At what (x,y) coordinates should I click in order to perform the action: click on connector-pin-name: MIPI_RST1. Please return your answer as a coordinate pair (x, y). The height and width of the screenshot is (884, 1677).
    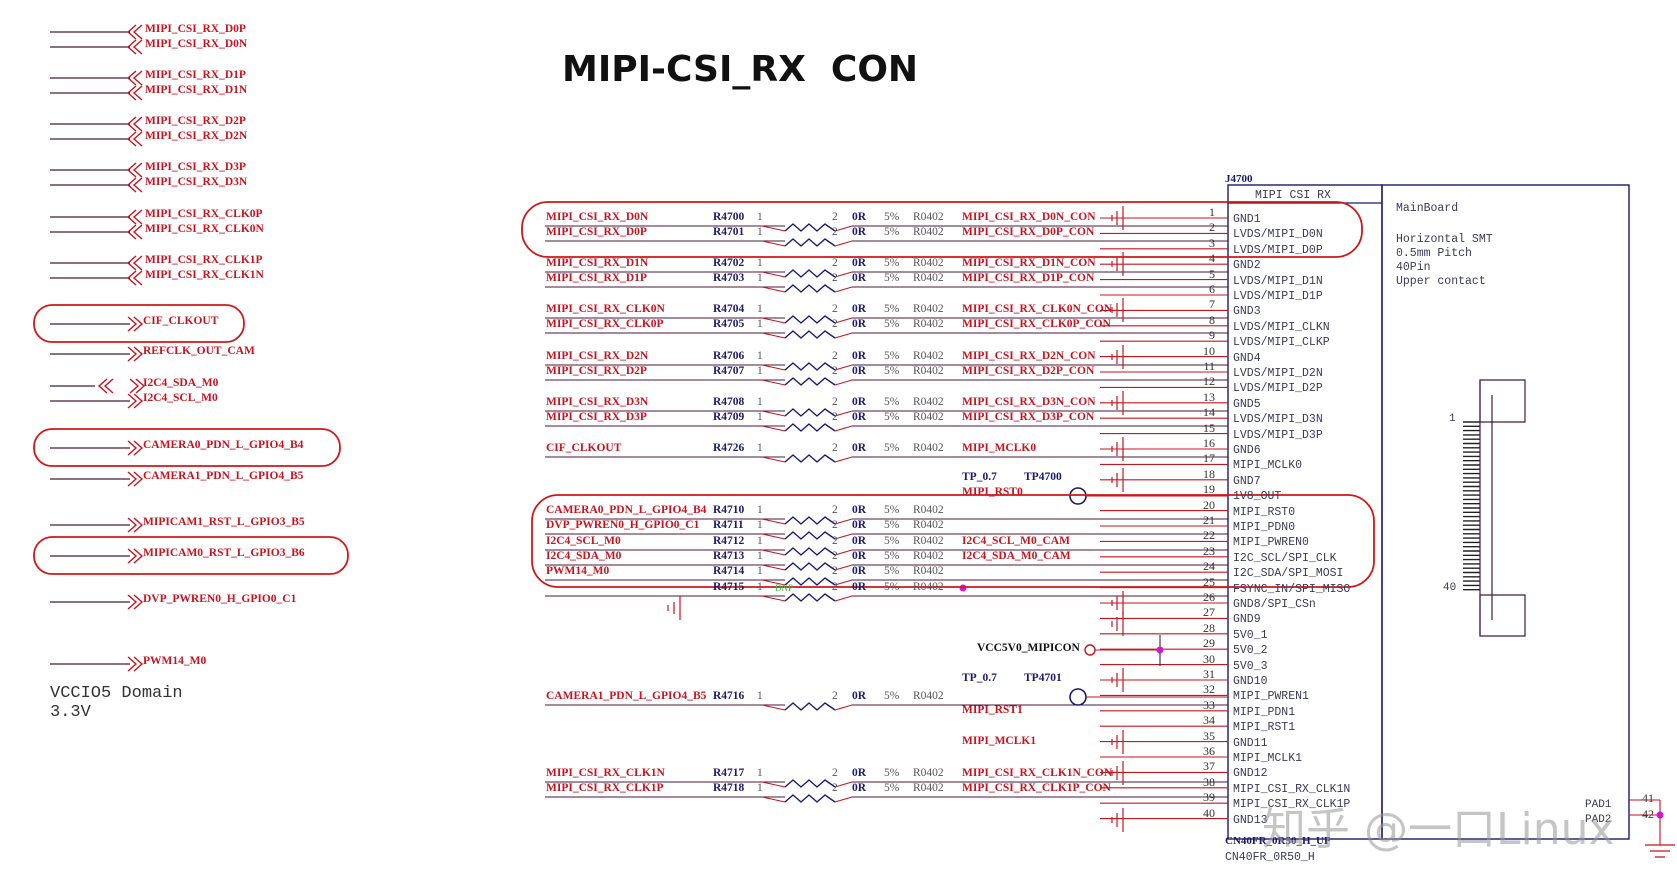
    Looking at the image, I should click on (1264, 728).